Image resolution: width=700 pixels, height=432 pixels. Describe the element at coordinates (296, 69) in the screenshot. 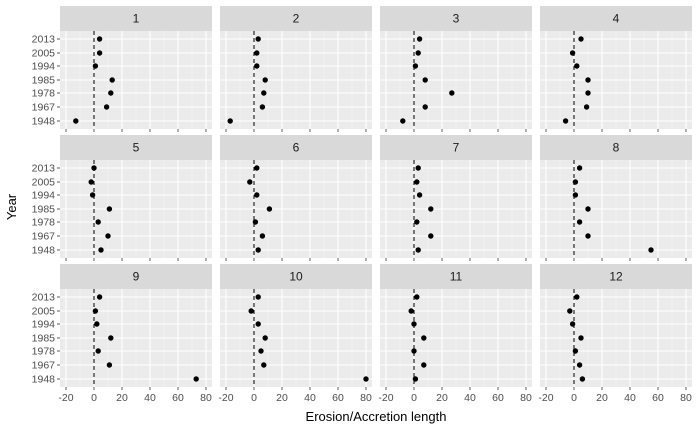

I see `facet-panel-2: 2` at that location.